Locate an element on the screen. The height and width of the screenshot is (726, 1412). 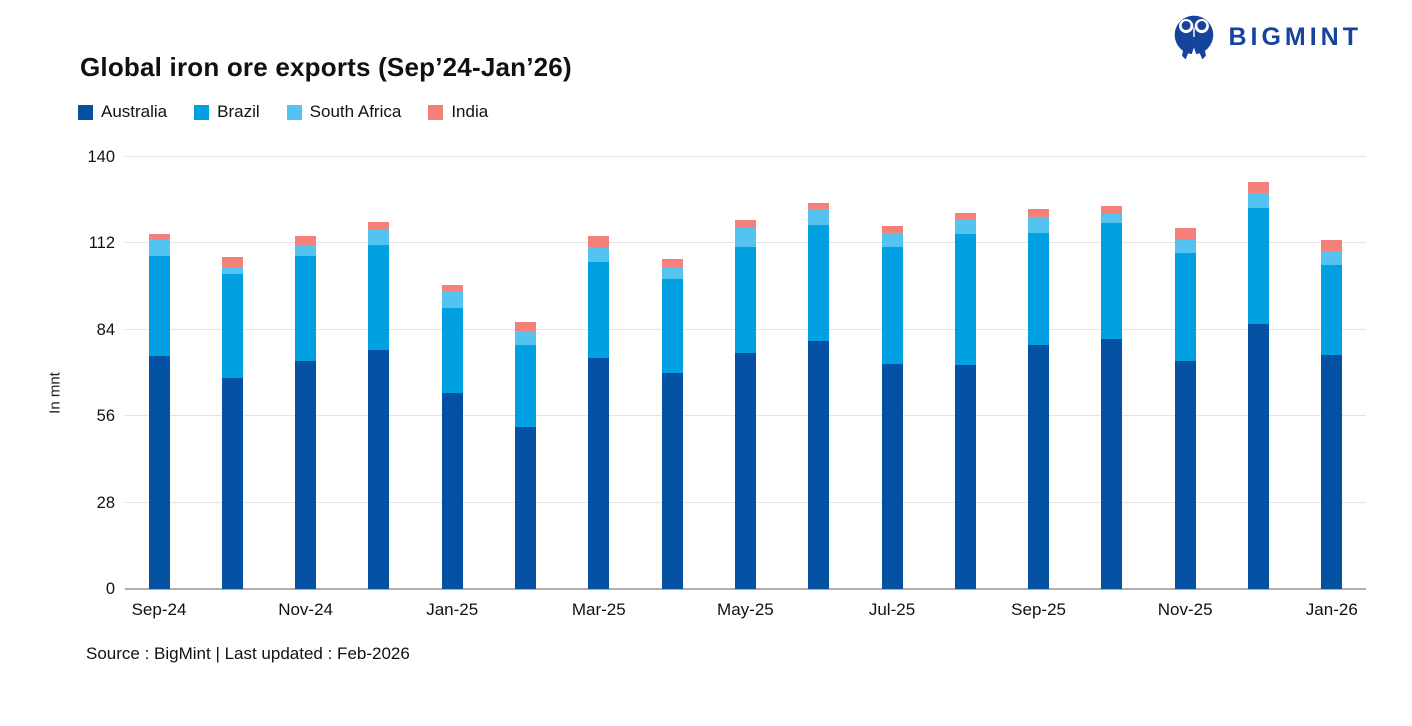
x-tick-label: Sep-24 is located at coordinates (159, 609).